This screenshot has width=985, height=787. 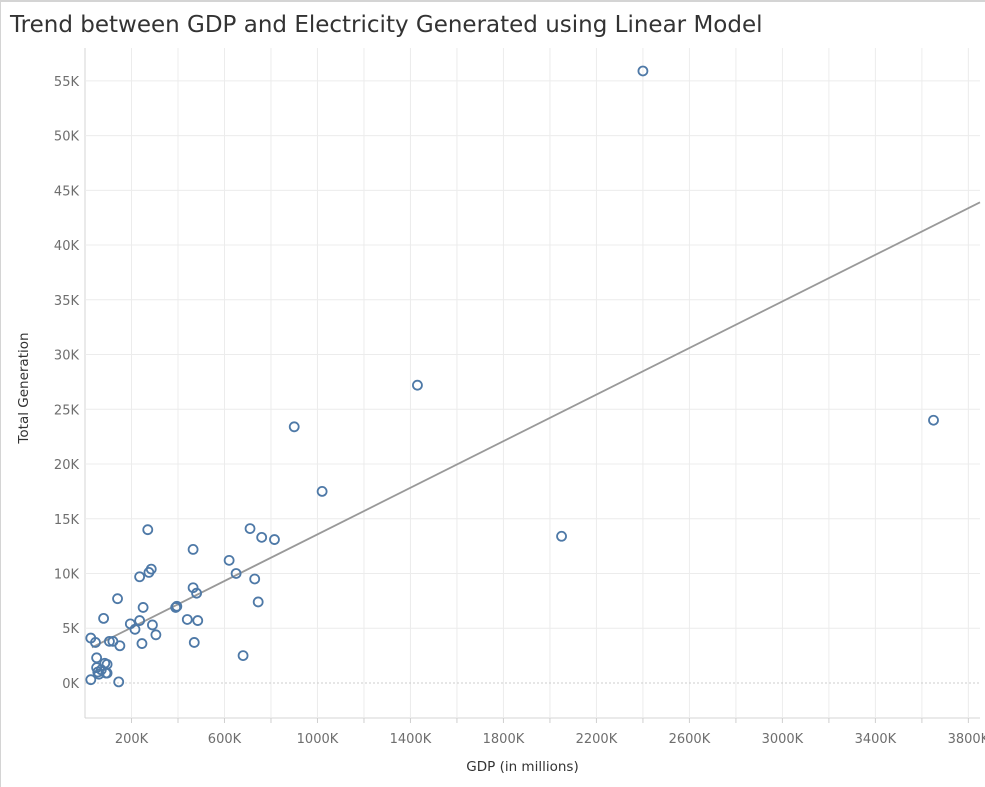 What do you see at coordinates (67, 301) in the screenshot?
I see `y-tick-label: 35K` at bounding box center [67, 301].